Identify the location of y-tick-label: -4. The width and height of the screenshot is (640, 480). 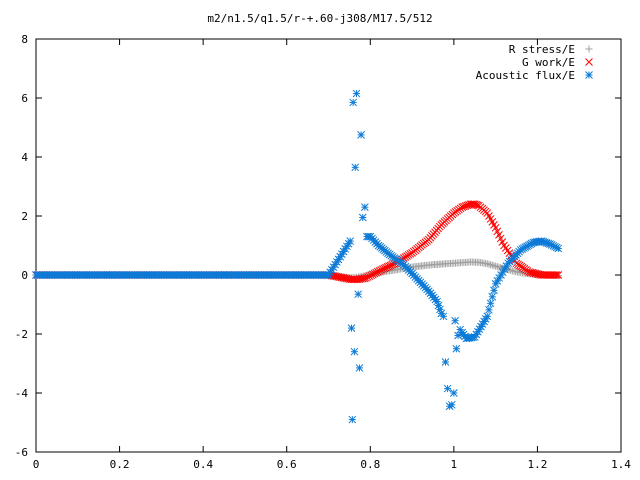
(22, 393).